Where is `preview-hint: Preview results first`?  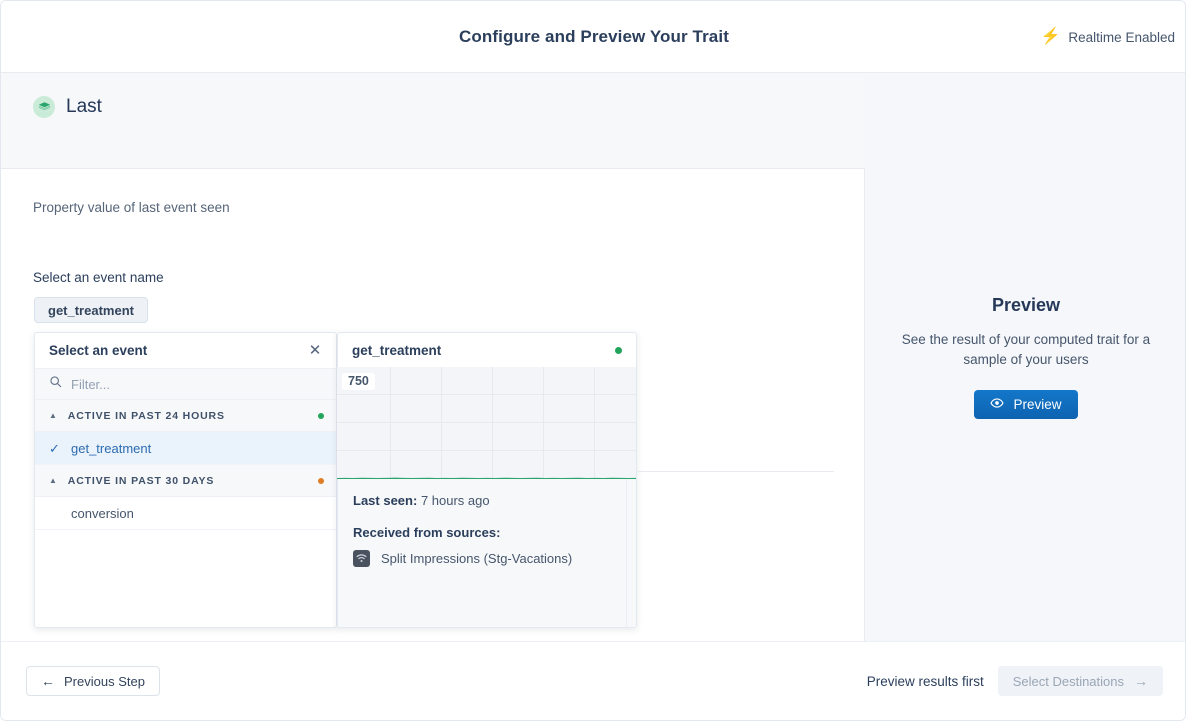
preview-hint: Preview results first is located at coordinates (925, 681).